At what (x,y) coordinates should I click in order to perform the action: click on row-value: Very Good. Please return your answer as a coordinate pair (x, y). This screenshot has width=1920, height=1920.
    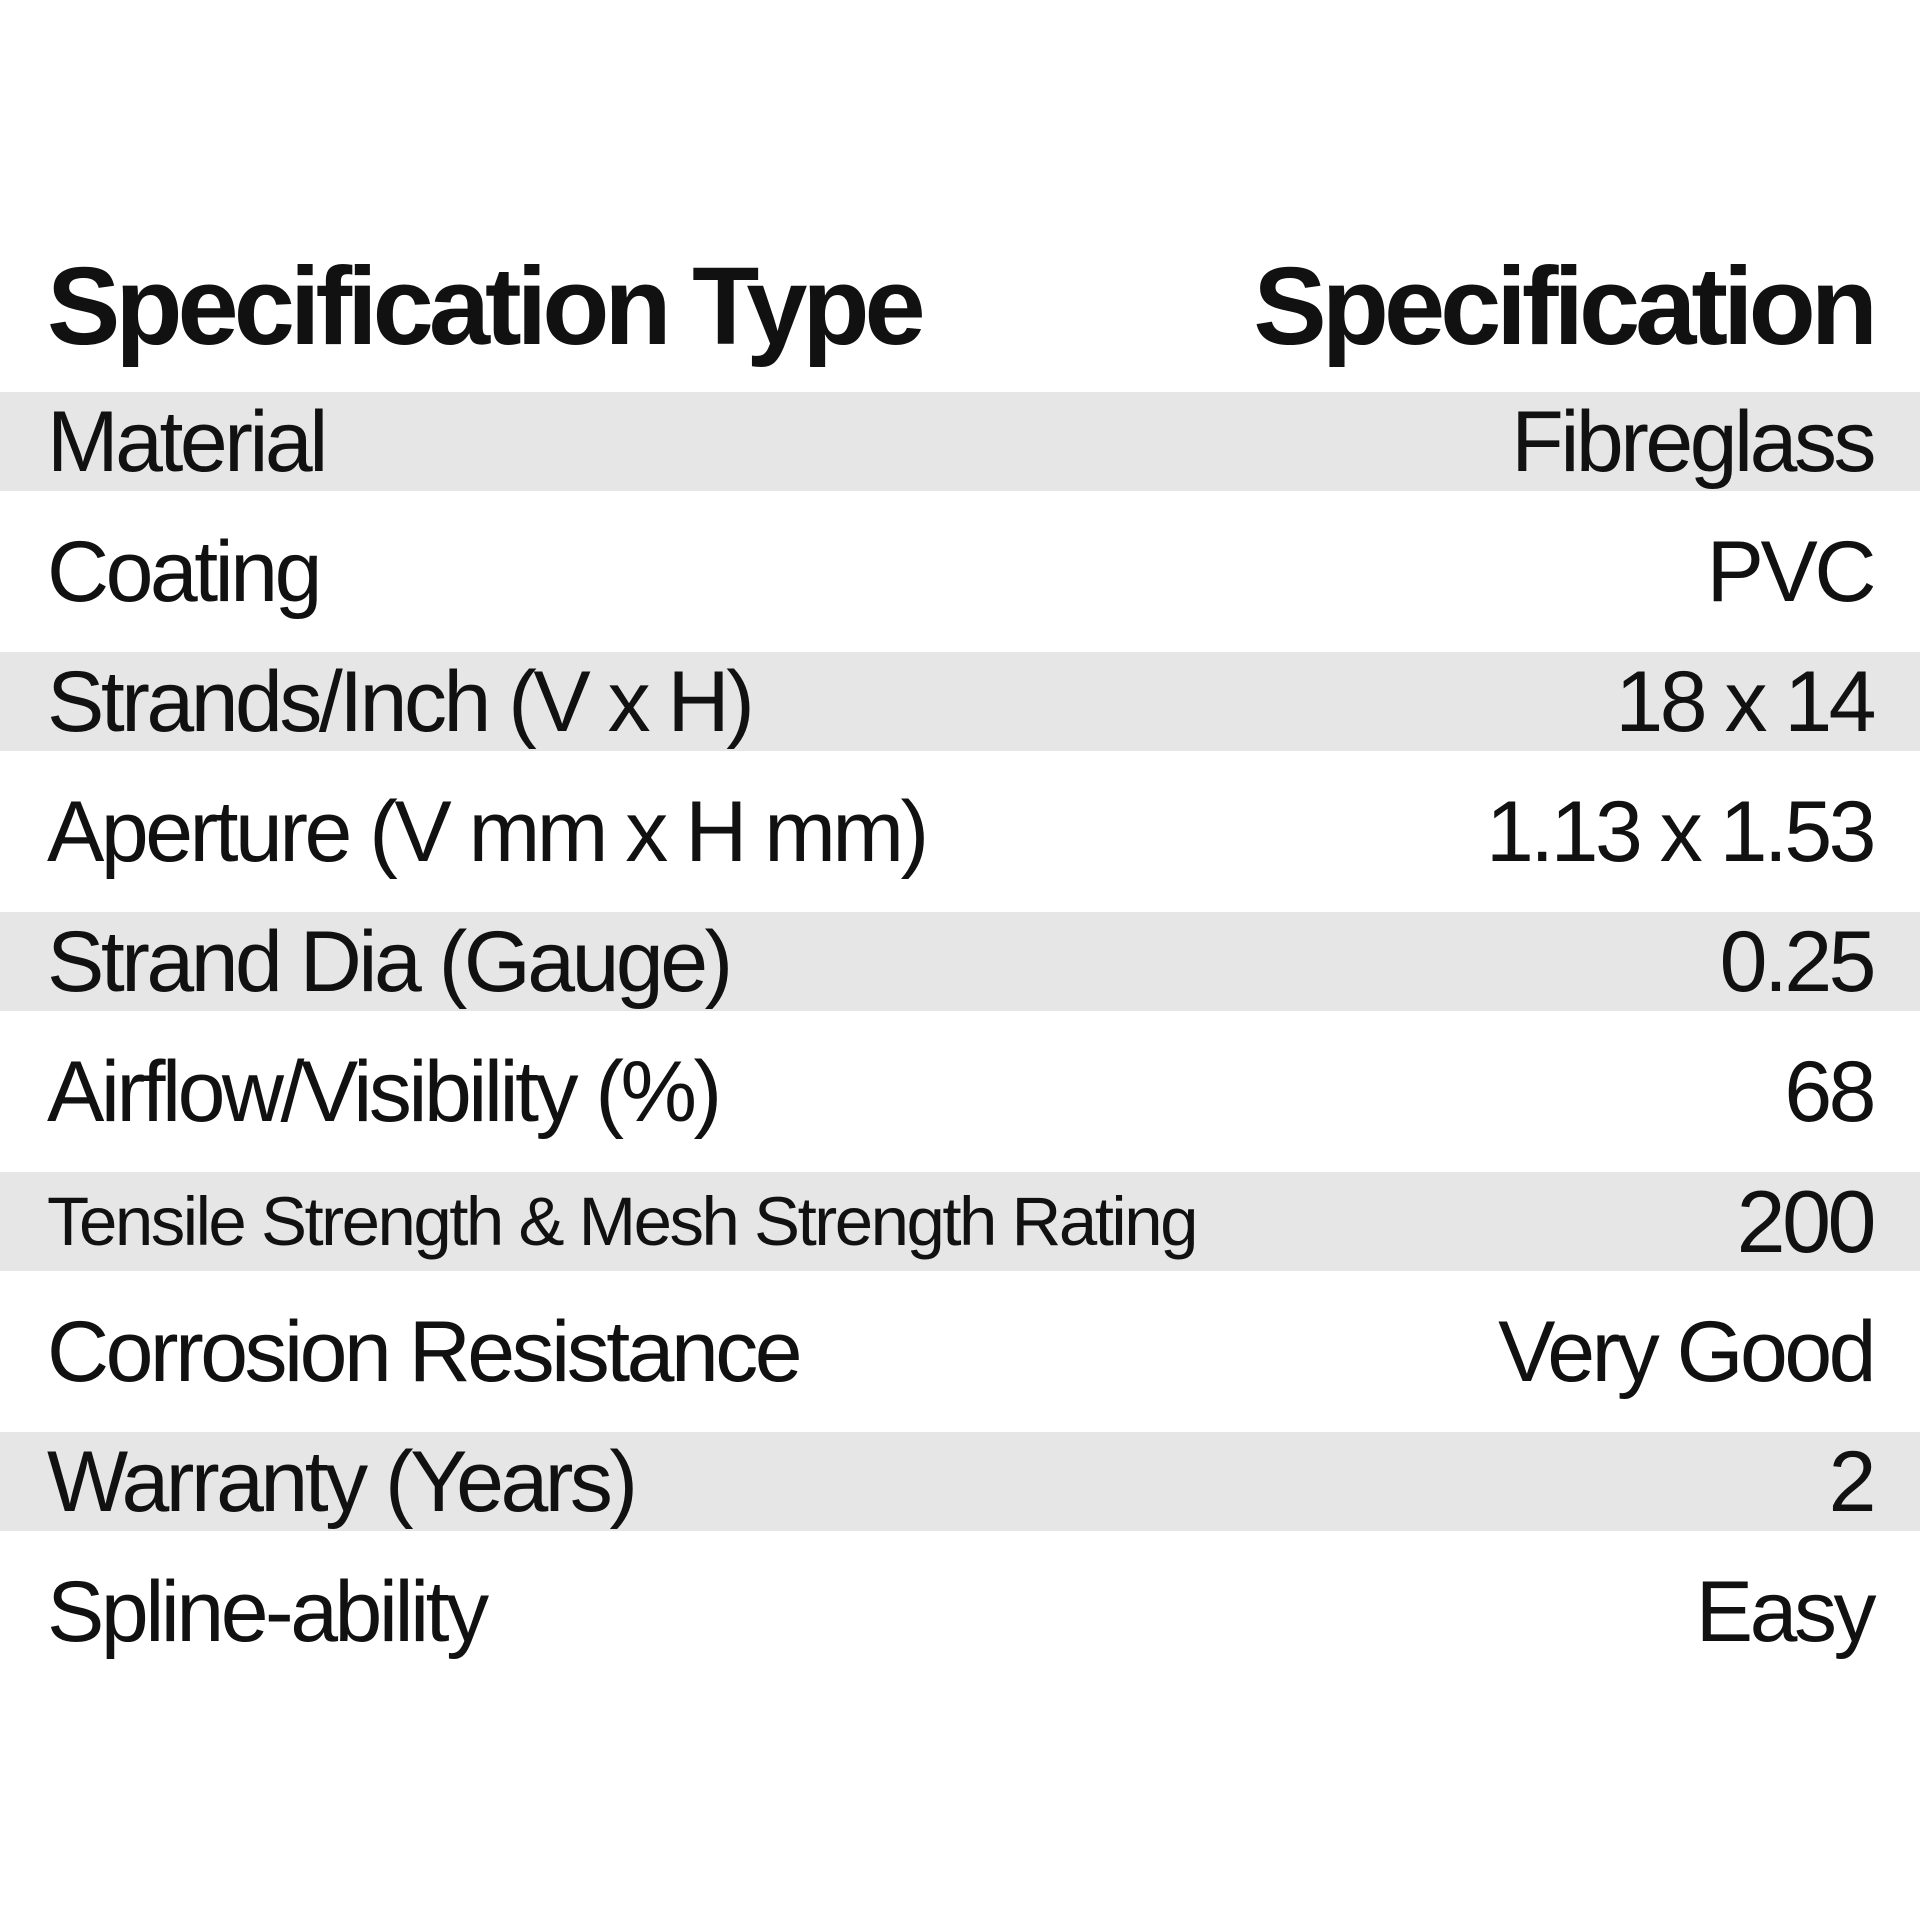
    Looking at the image, I should click on (1687, 1351).